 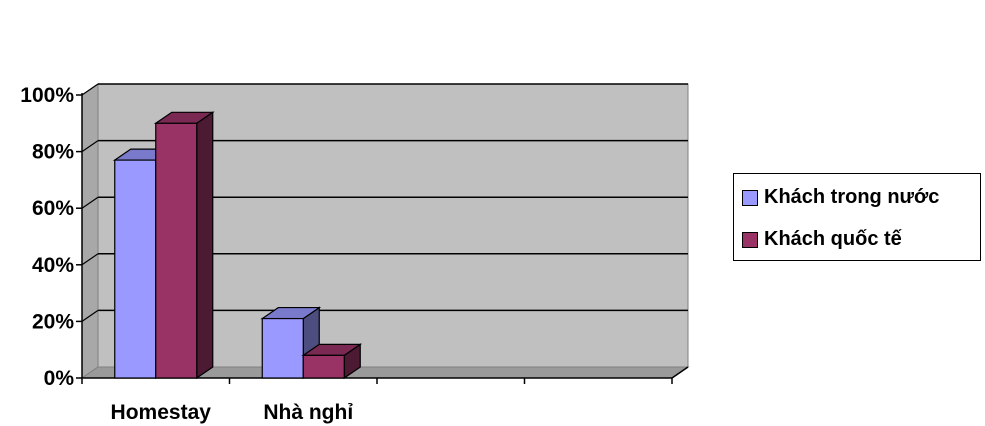 I want to click on x-axis-end, so click(x=680, y=372).